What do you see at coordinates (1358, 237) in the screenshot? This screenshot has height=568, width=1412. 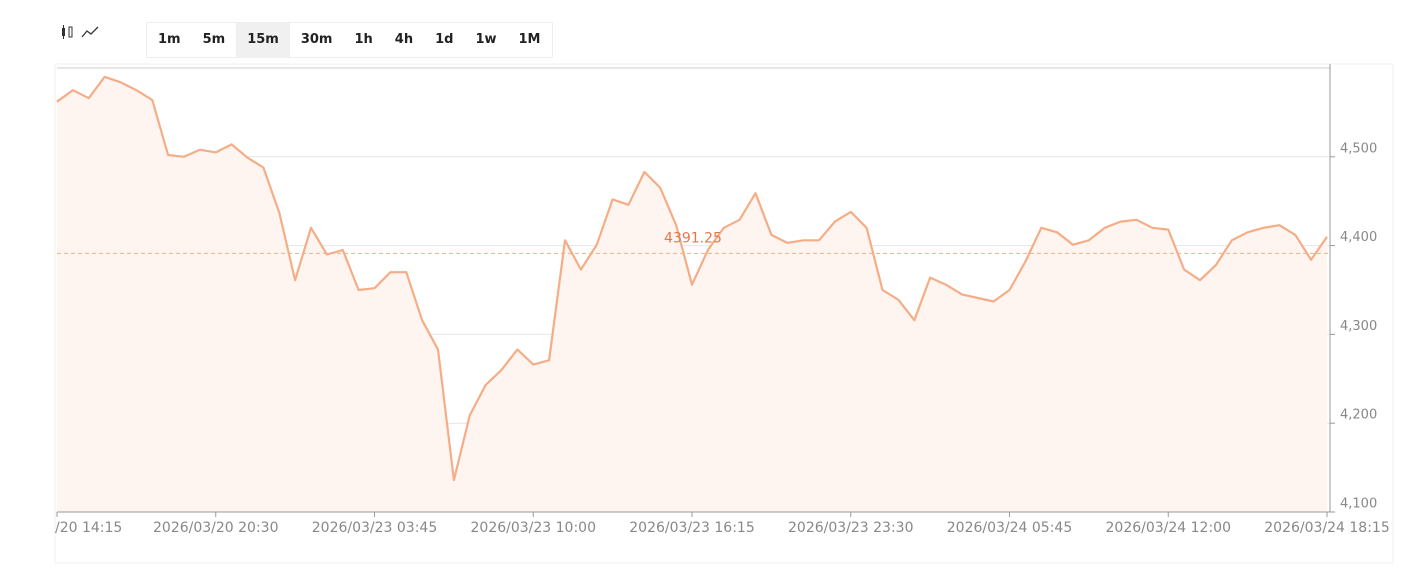 I see `y-tick-label: 4,400` at bounding box center [1358, 237].